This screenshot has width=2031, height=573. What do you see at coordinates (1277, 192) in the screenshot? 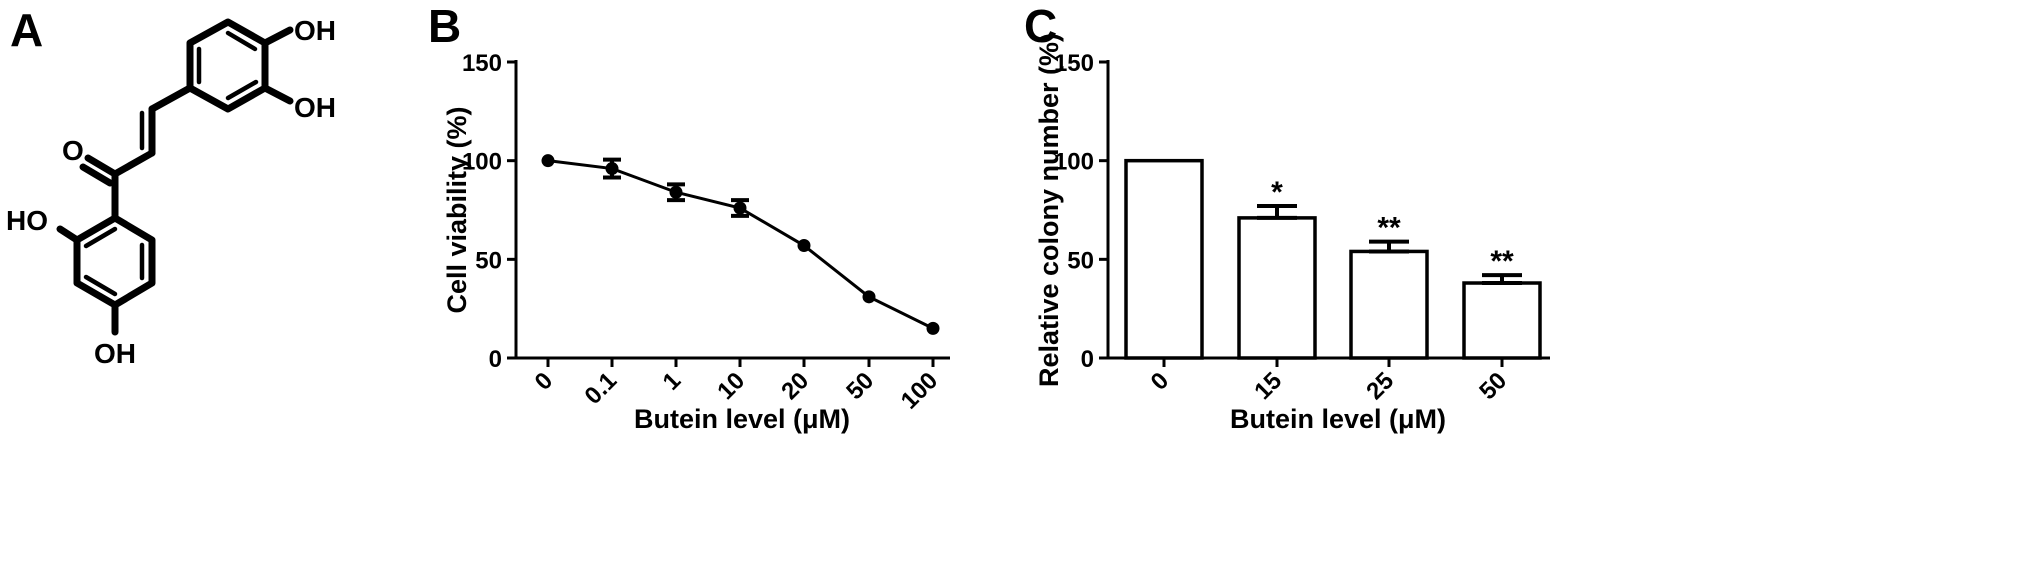
I see `chart-c-significance-mark: *` at bounding box center [1277, 192].